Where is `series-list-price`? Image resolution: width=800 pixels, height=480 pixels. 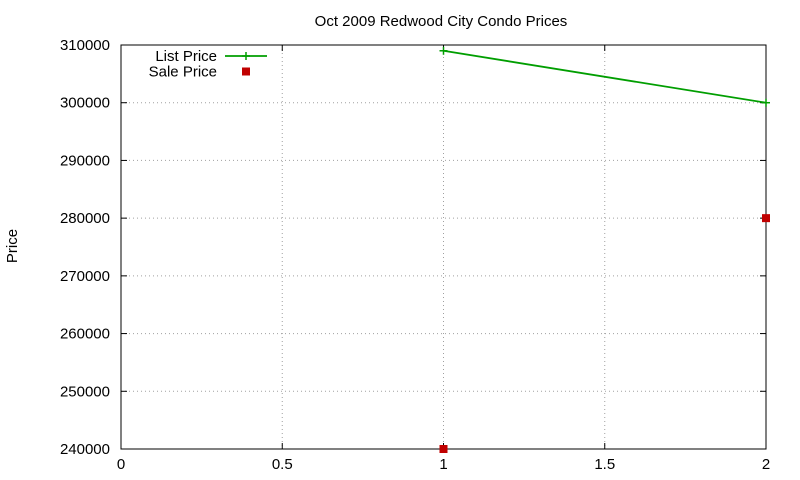
series-list-price is located at coordinates (604, 76).